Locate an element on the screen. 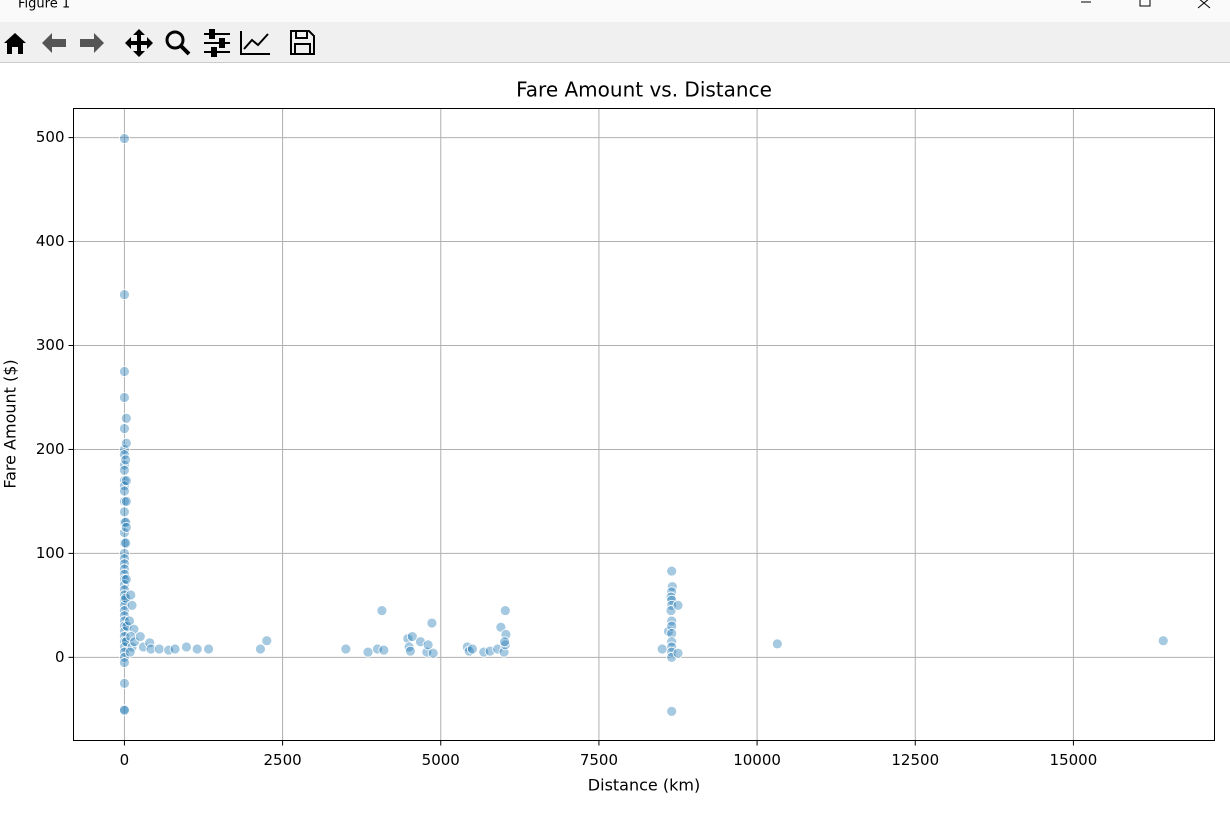  forward-button is located at coordinates (92, 43).